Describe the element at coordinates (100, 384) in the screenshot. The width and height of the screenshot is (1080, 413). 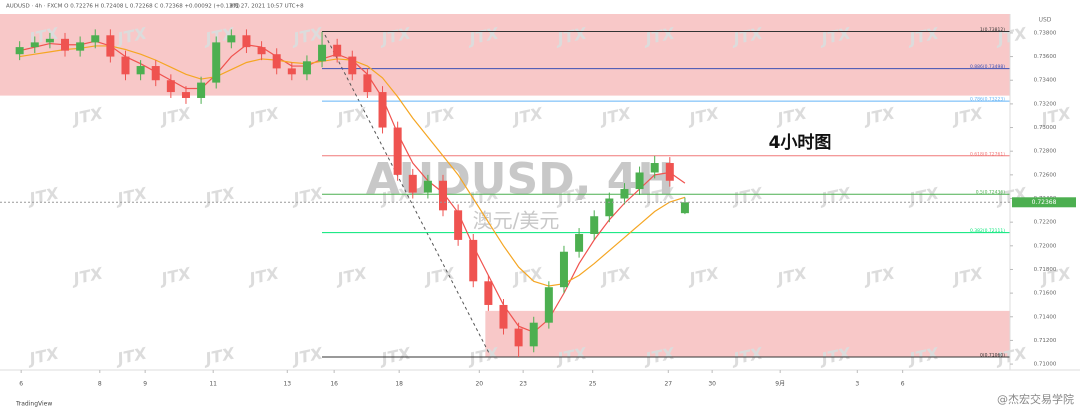
I see `x-tick-label: 8` at that location.